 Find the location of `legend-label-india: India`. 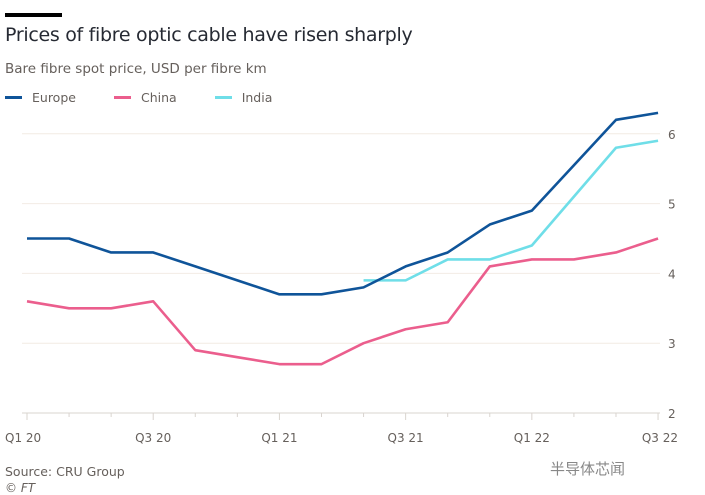

legend-label-india: India is located at coordinates (257, 97).